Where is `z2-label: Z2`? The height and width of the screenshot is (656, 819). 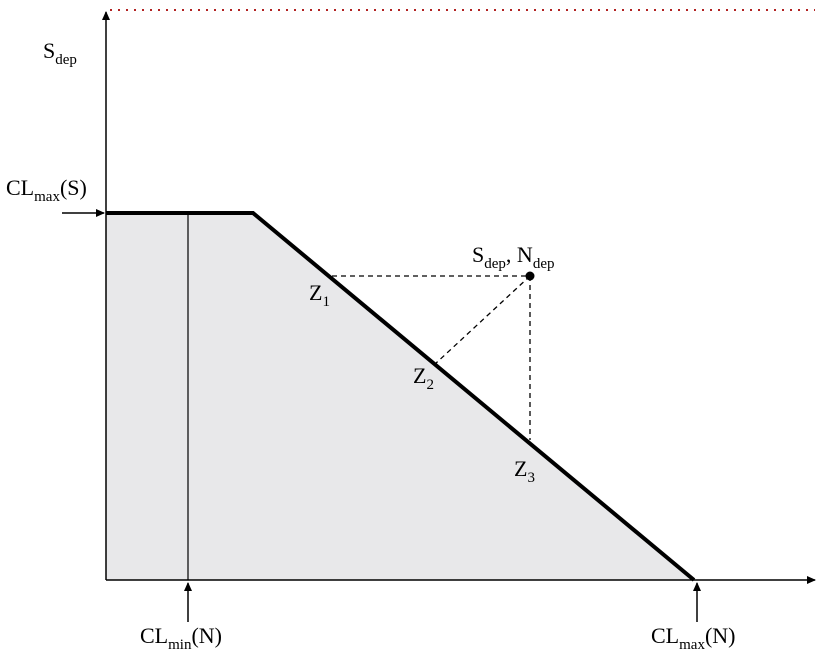 z2-label: Z2 is located at coordinates (423, 378).